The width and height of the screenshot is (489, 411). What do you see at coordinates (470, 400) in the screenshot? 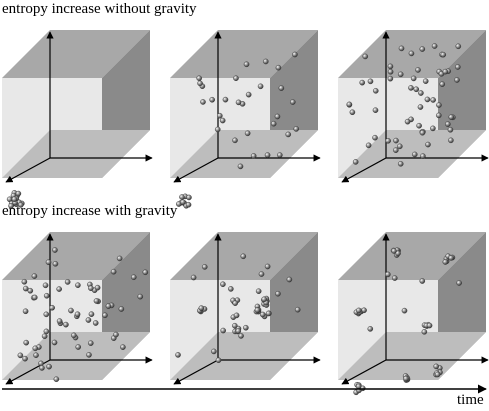
I see `time-axis-label: time` at bounding box center [470, 400].